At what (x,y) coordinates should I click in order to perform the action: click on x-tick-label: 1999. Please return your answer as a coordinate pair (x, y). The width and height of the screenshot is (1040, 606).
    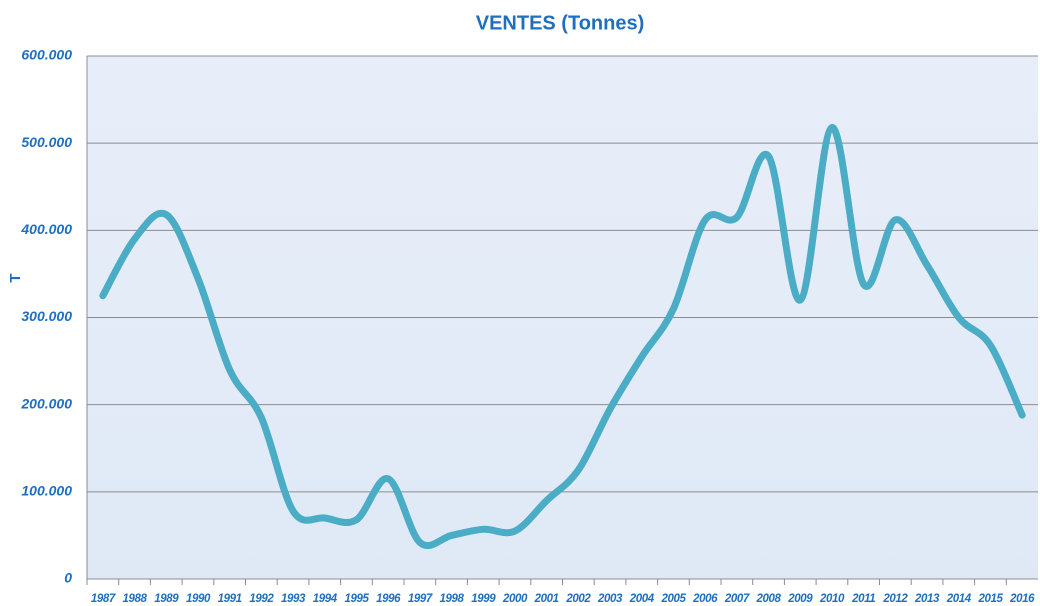
    Looking at the image, I should click on (483, 599).